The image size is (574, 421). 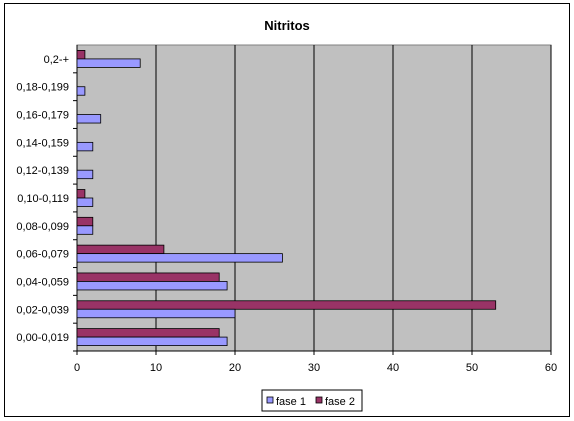 I want to click on legend: fase 1 fase 2, so click(x=312, y=400).